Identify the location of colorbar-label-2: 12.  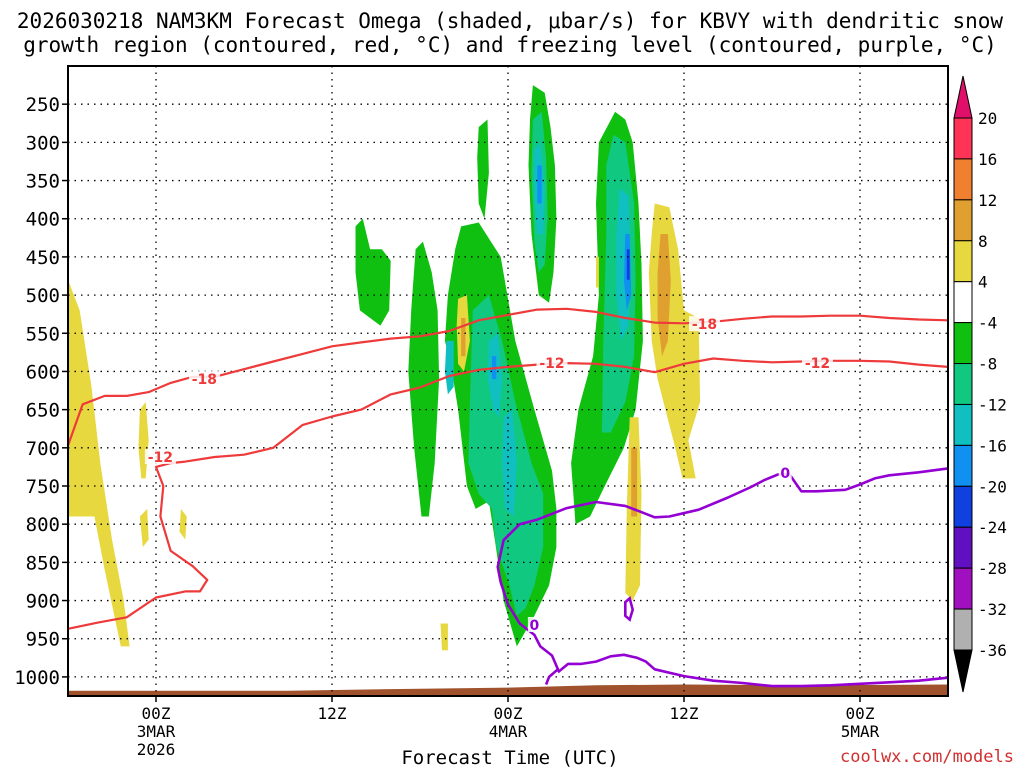
(987, 200).